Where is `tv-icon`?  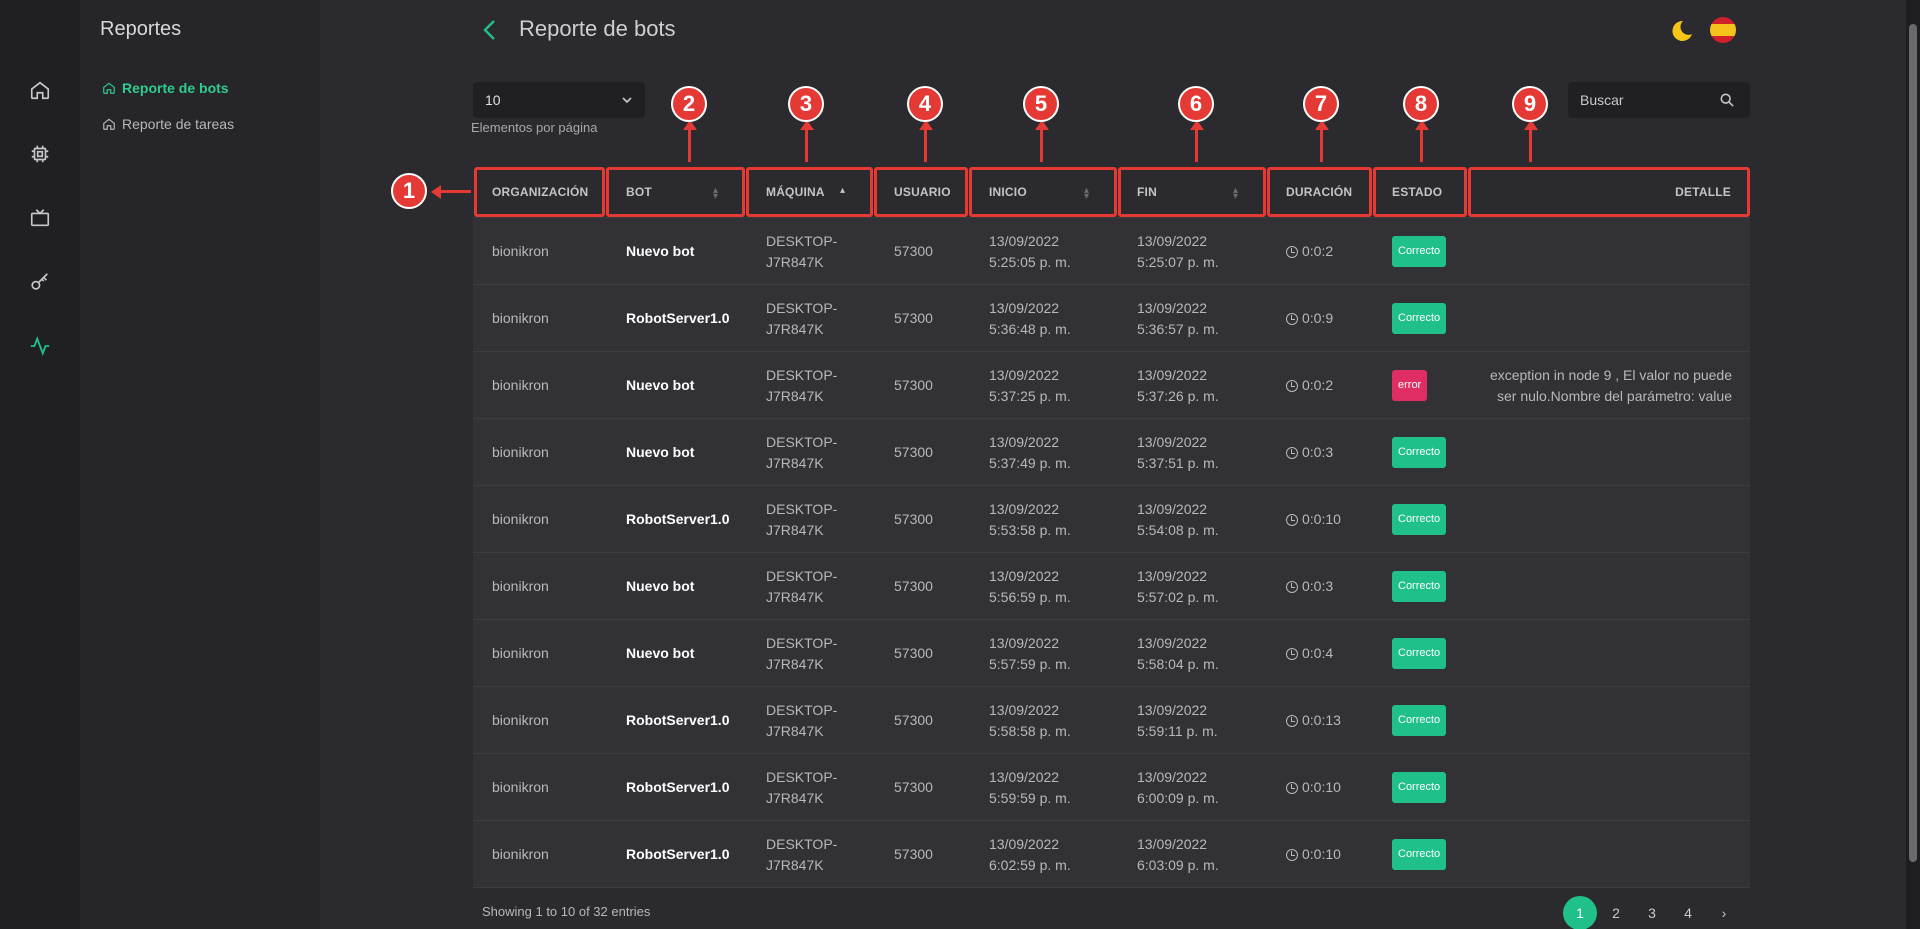 tv-icon is located at coordinates (40, 218).